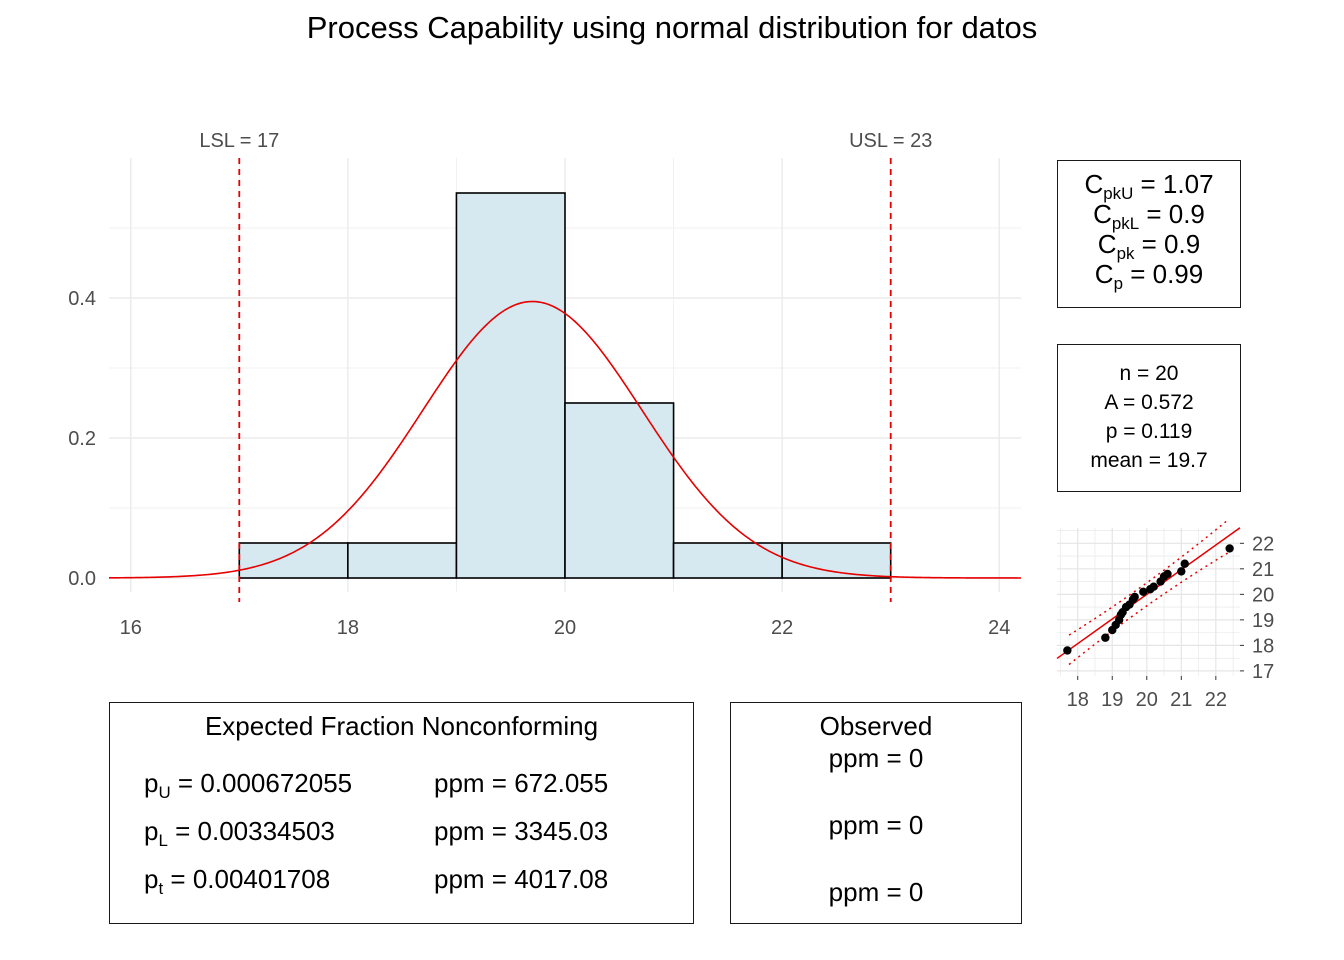 The width and height of the screenshot is (1344, 960). I want to click on cpkl-label: C, so click(1102, 214).